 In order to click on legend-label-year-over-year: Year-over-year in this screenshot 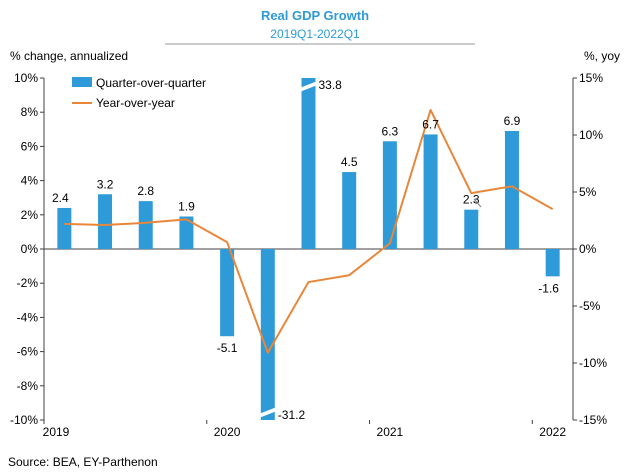, I will do `click(135, 103)`.